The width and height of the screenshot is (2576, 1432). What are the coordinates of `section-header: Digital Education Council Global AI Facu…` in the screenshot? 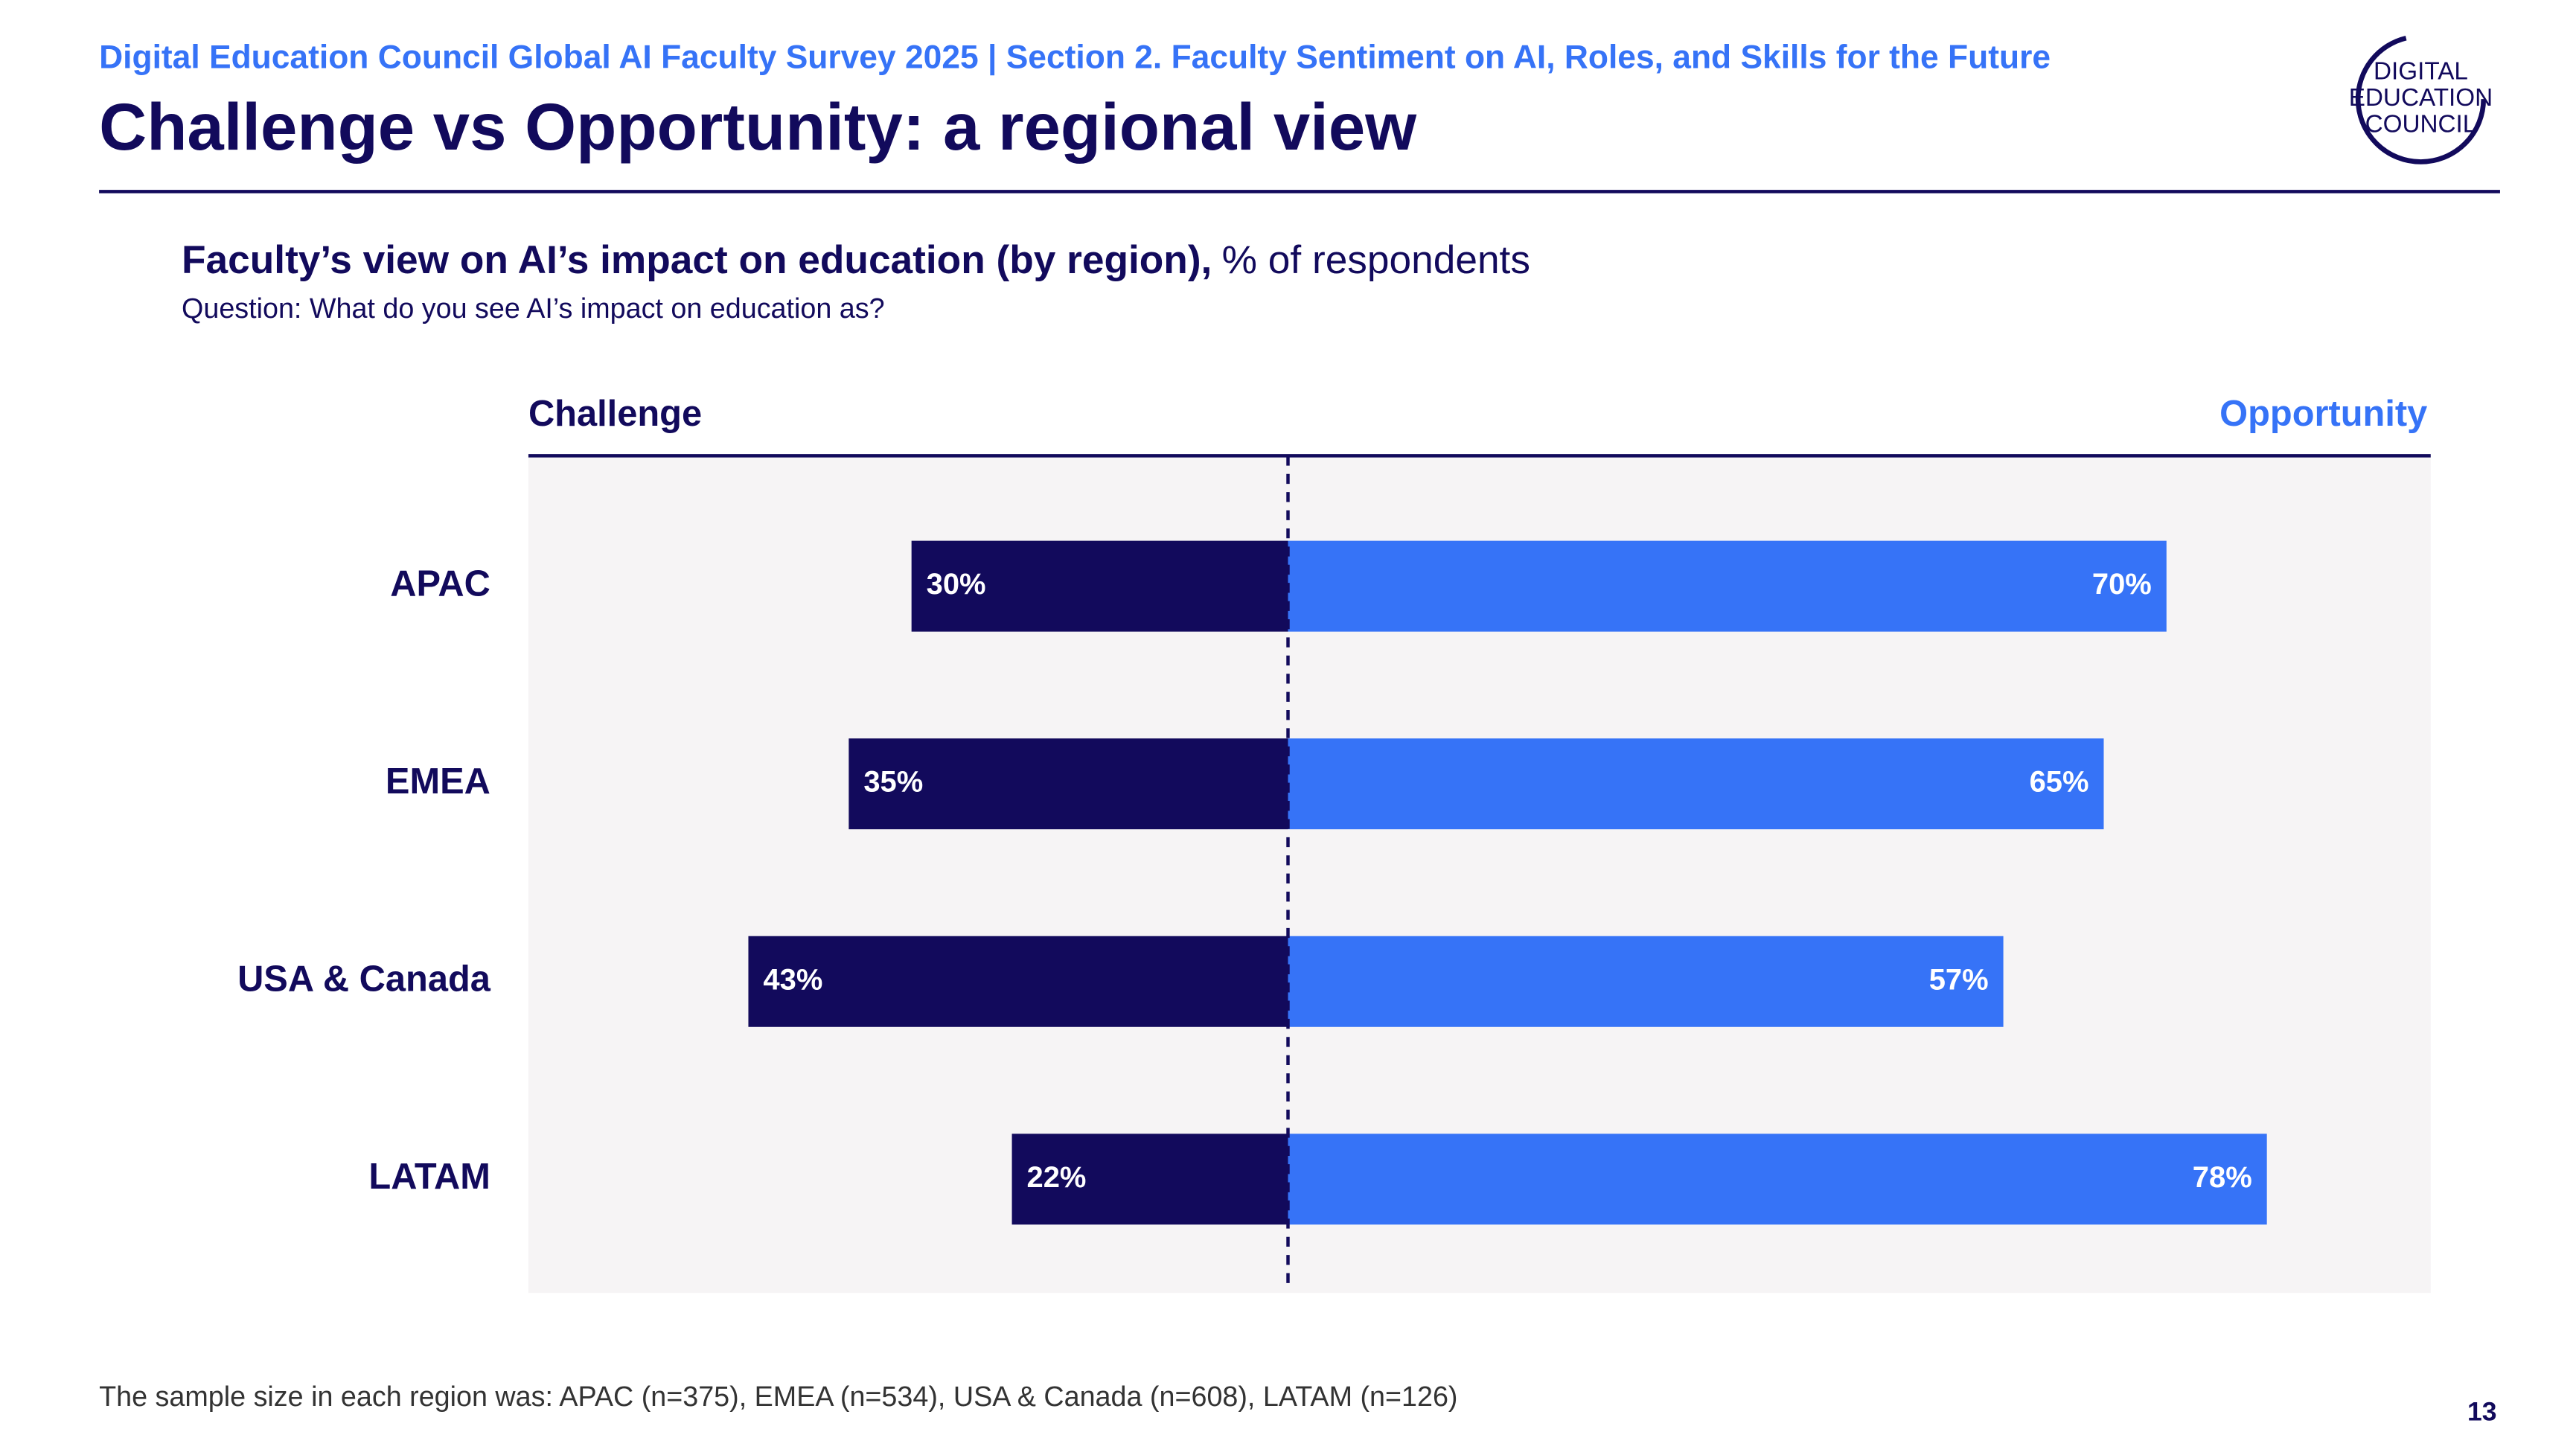 It's located at (1075, 58).